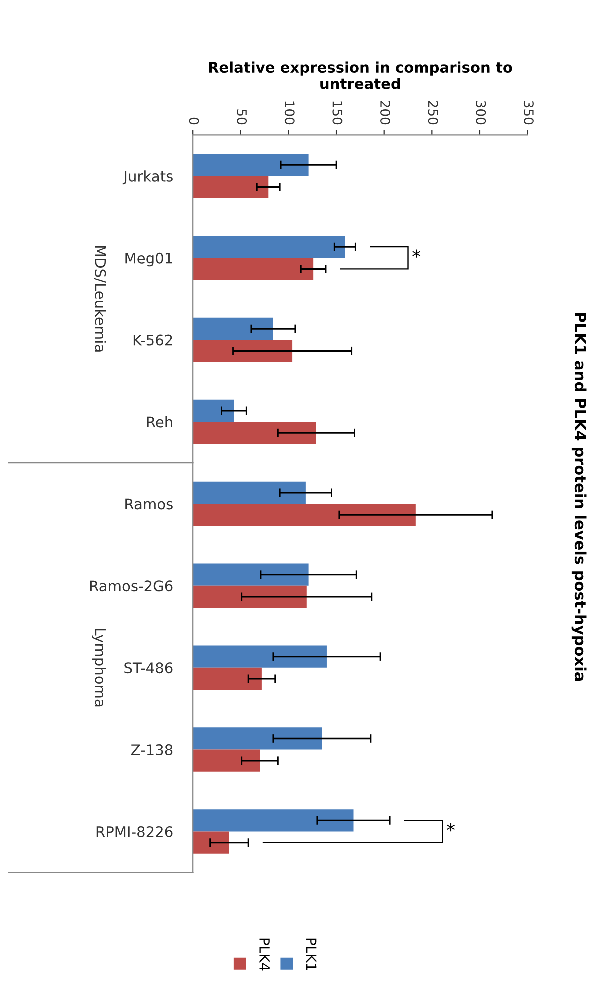 The width and height of the screenshot is (613, 994). I want to click on text: MDS/Leukemia, so click(100, 299).